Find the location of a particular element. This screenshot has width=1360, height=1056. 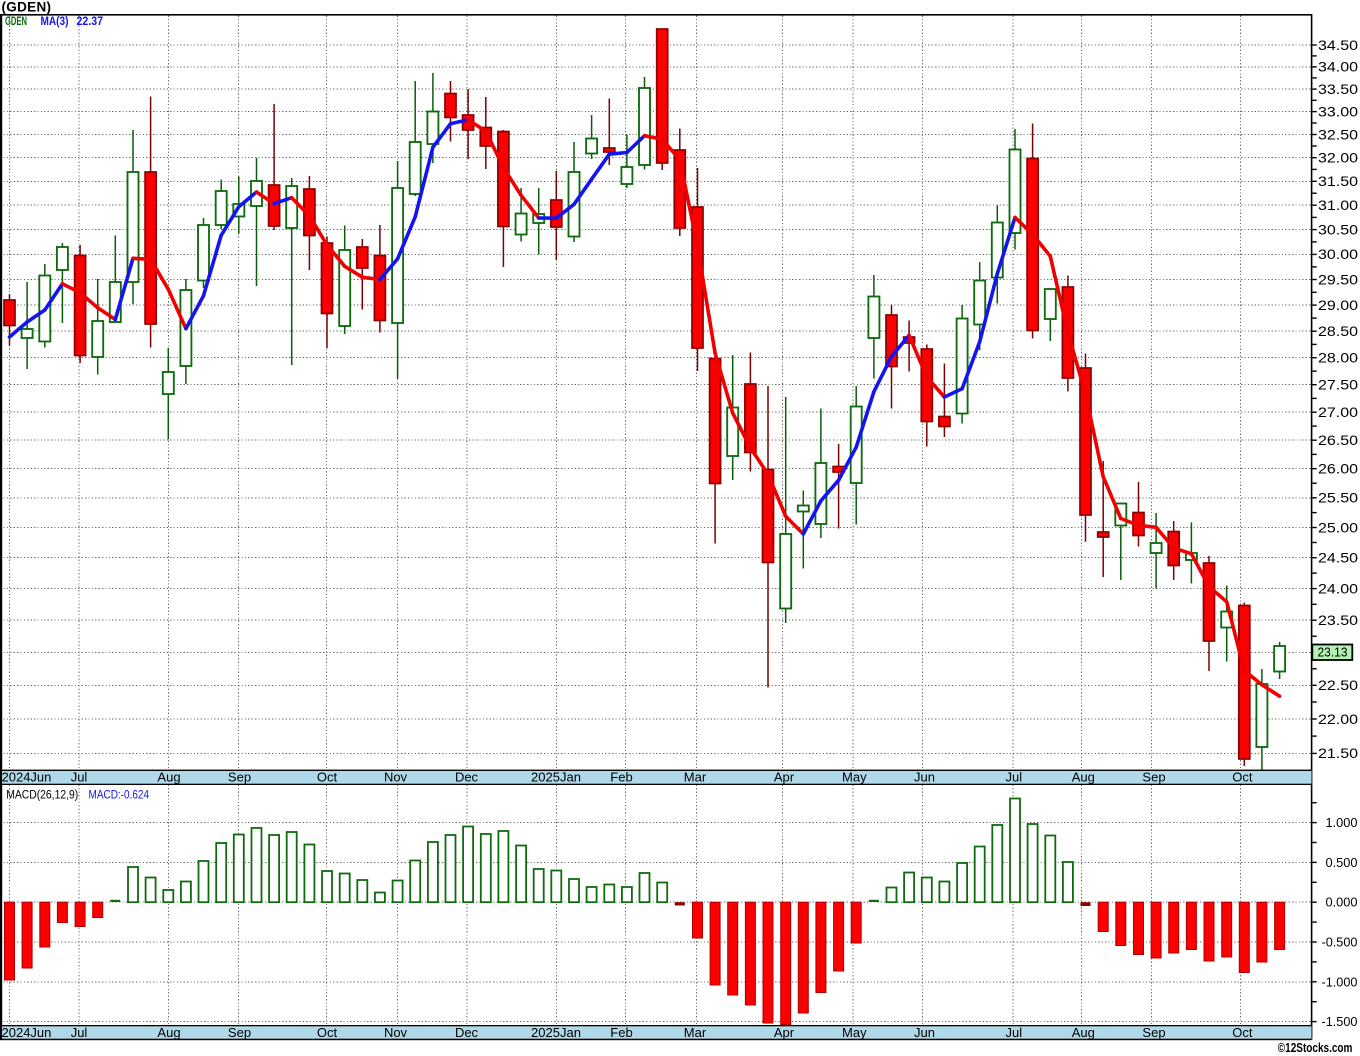

svg-text: 22.37 is located at coordinates (90, 22).